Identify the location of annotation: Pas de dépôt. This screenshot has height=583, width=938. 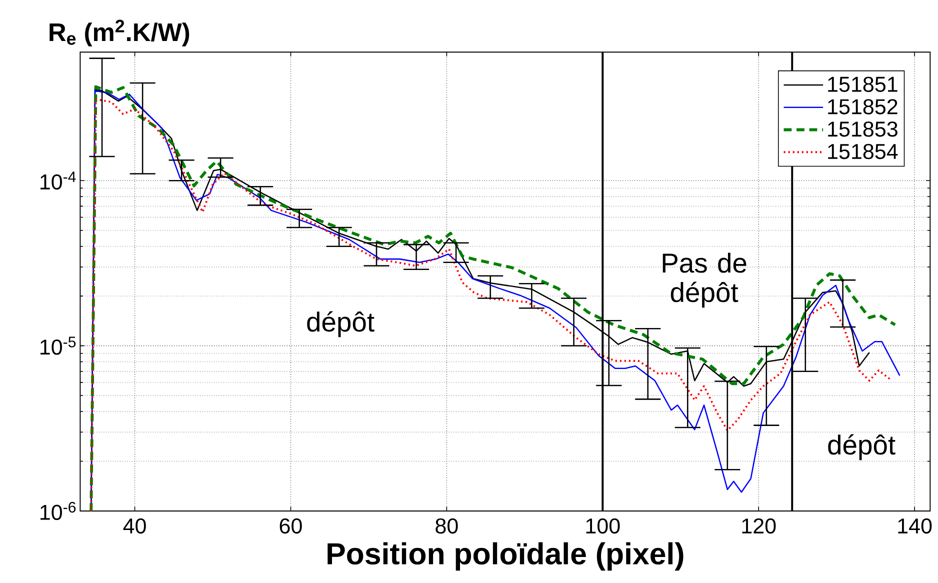
(704, 280).